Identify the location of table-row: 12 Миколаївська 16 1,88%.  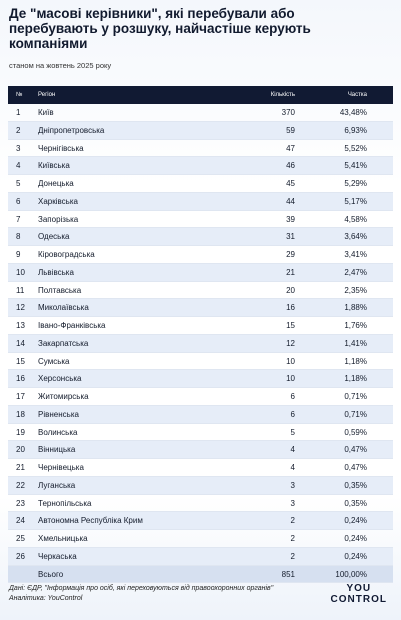
(200, 308).